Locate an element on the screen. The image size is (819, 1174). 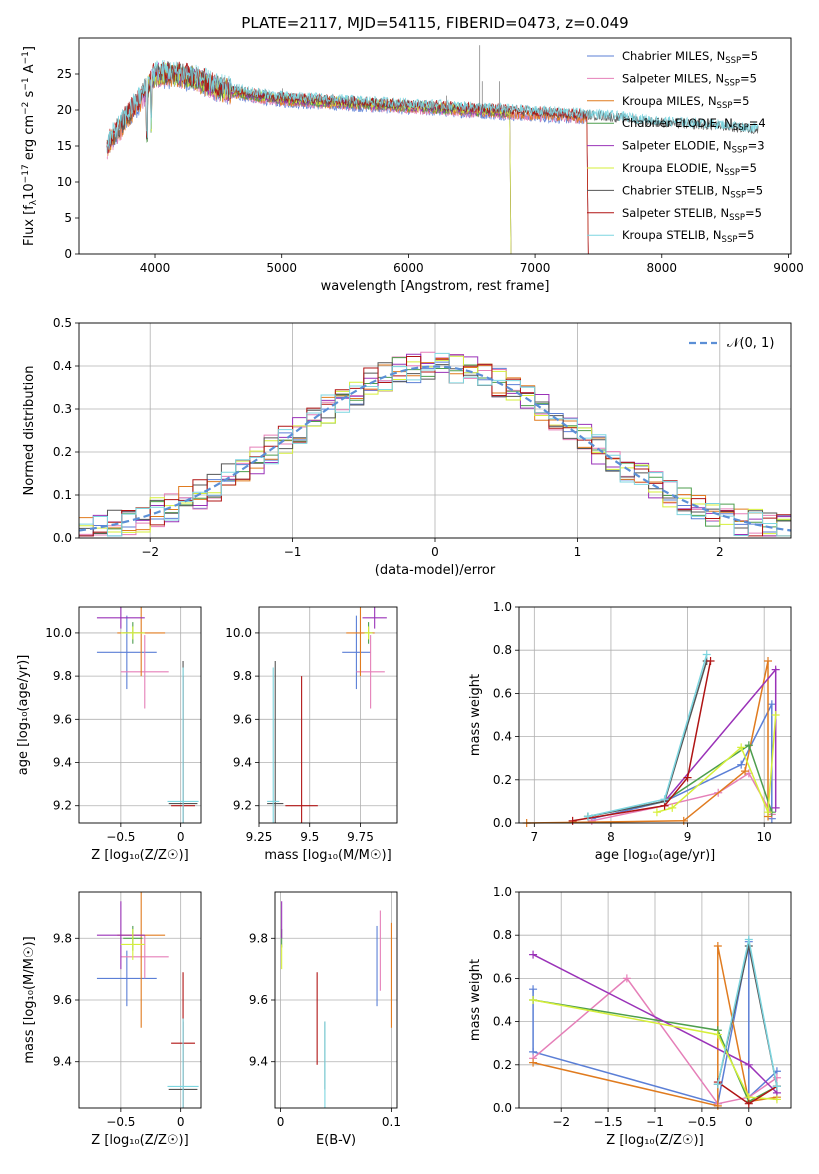
legend-label: Salpeter MILES, NSSP=5 is located at coordinates (689, 79).